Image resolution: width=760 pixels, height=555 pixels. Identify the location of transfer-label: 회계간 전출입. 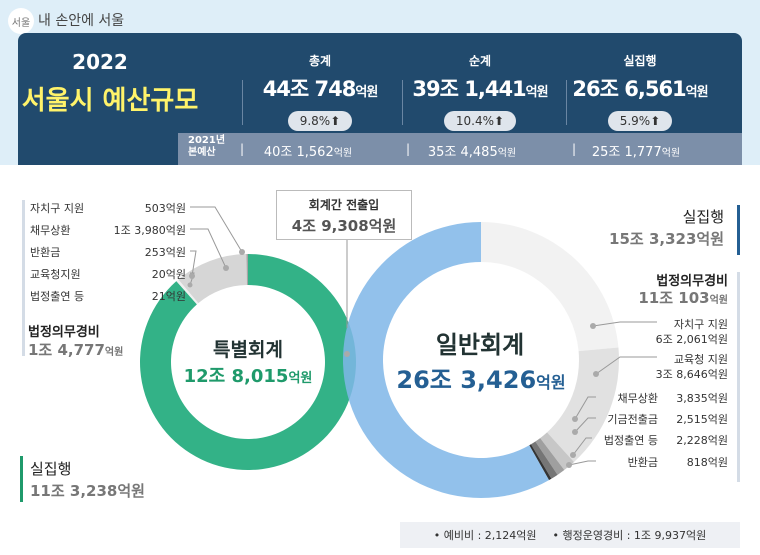
(344, 205).